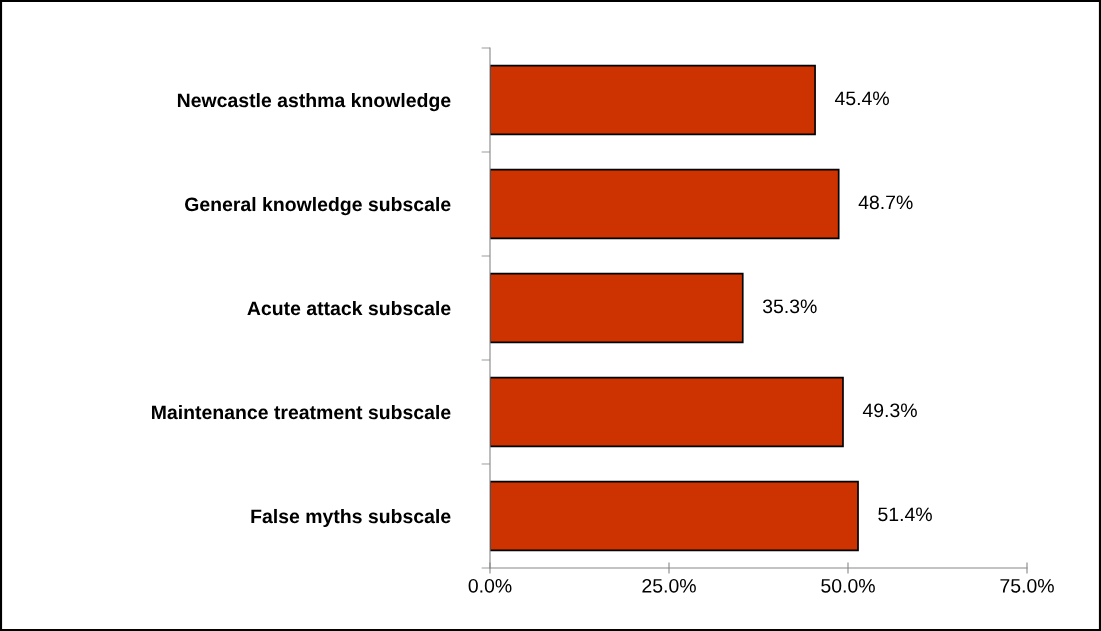 This screenshot has height=631, width=1101. What do you see at coordinates (848, 585) in the screenshot?
I see `x-tick-label: 50.0%` at bounding box center [848, 585].